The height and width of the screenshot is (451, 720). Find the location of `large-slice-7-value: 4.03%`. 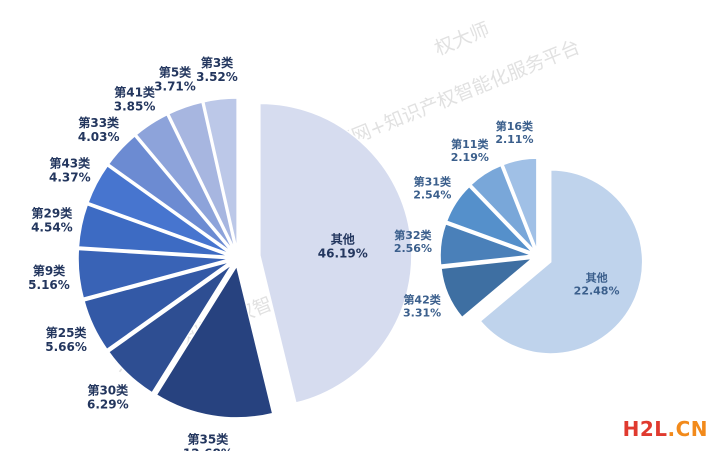

large-slice-7-value: 4.03% is located at coordinates (99, 137).